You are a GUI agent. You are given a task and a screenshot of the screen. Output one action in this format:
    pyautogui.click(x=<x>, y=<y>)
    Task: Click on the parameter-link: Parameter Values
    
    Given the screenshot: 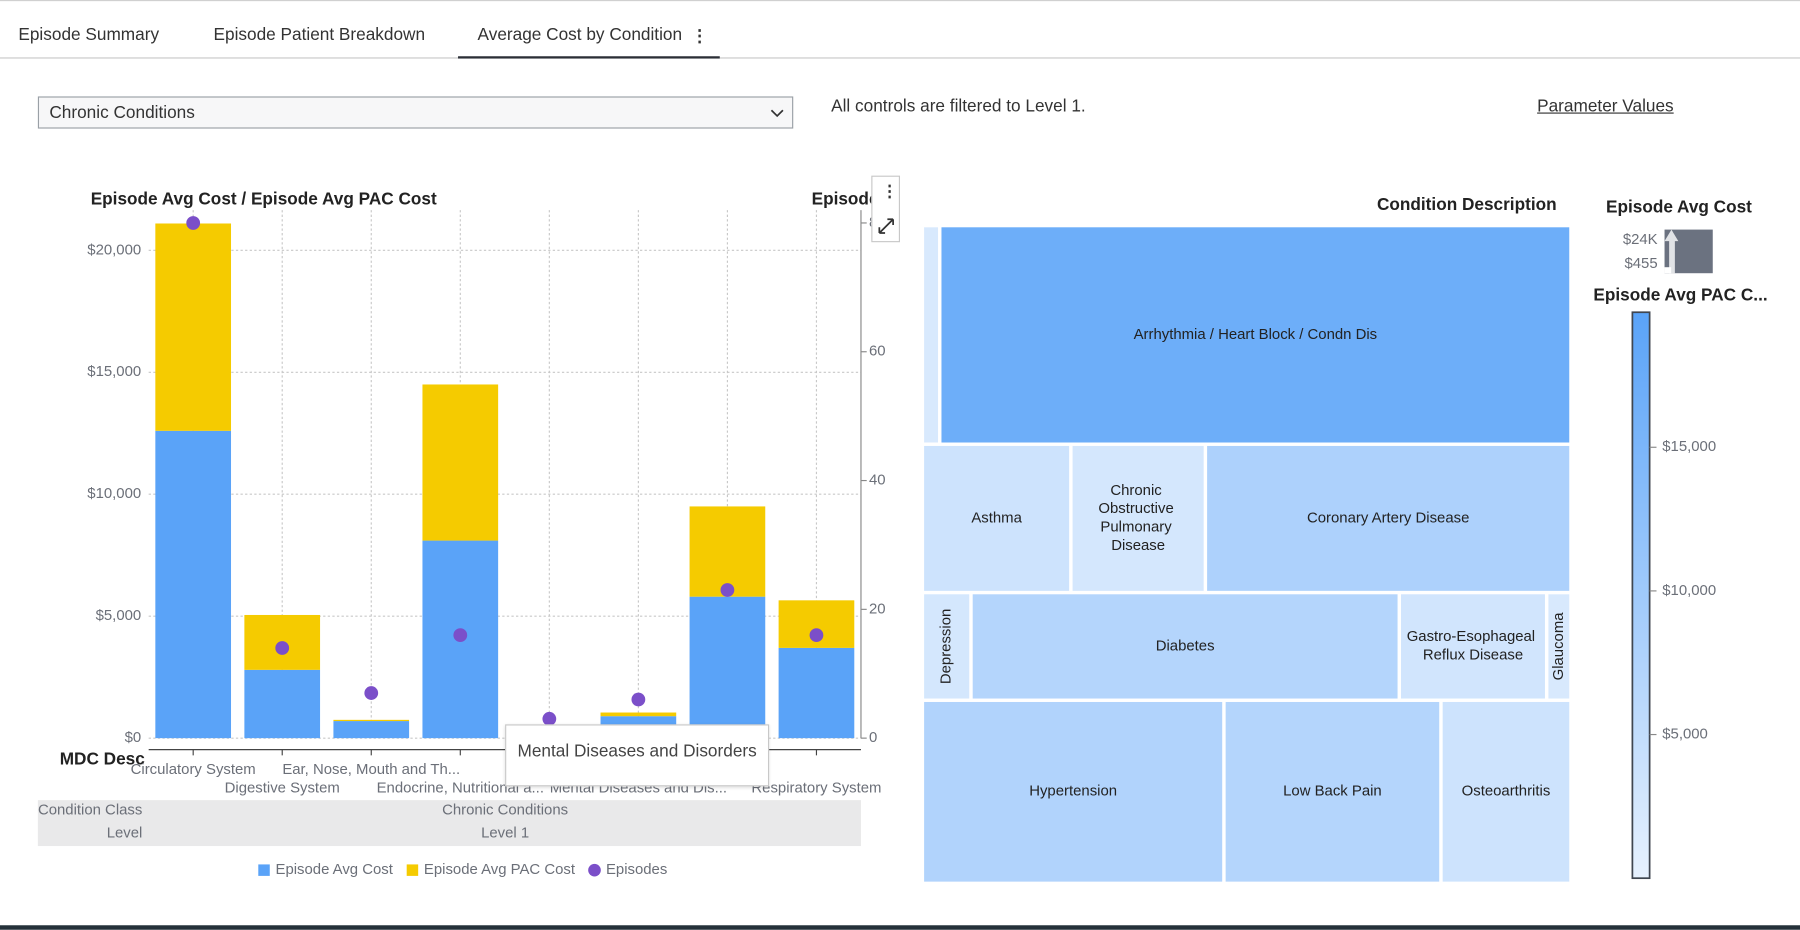 What is the action you would take?
    pyautogui.click(x=1605, y=106)
    